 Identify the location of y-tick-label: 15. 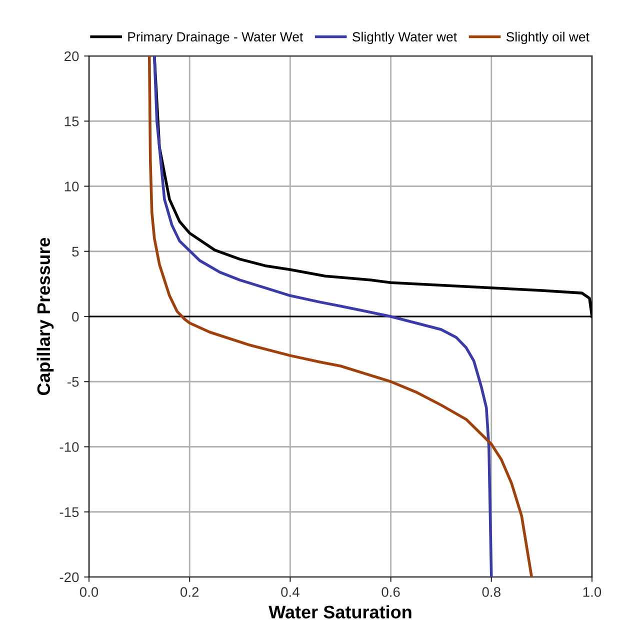
(71, 121).